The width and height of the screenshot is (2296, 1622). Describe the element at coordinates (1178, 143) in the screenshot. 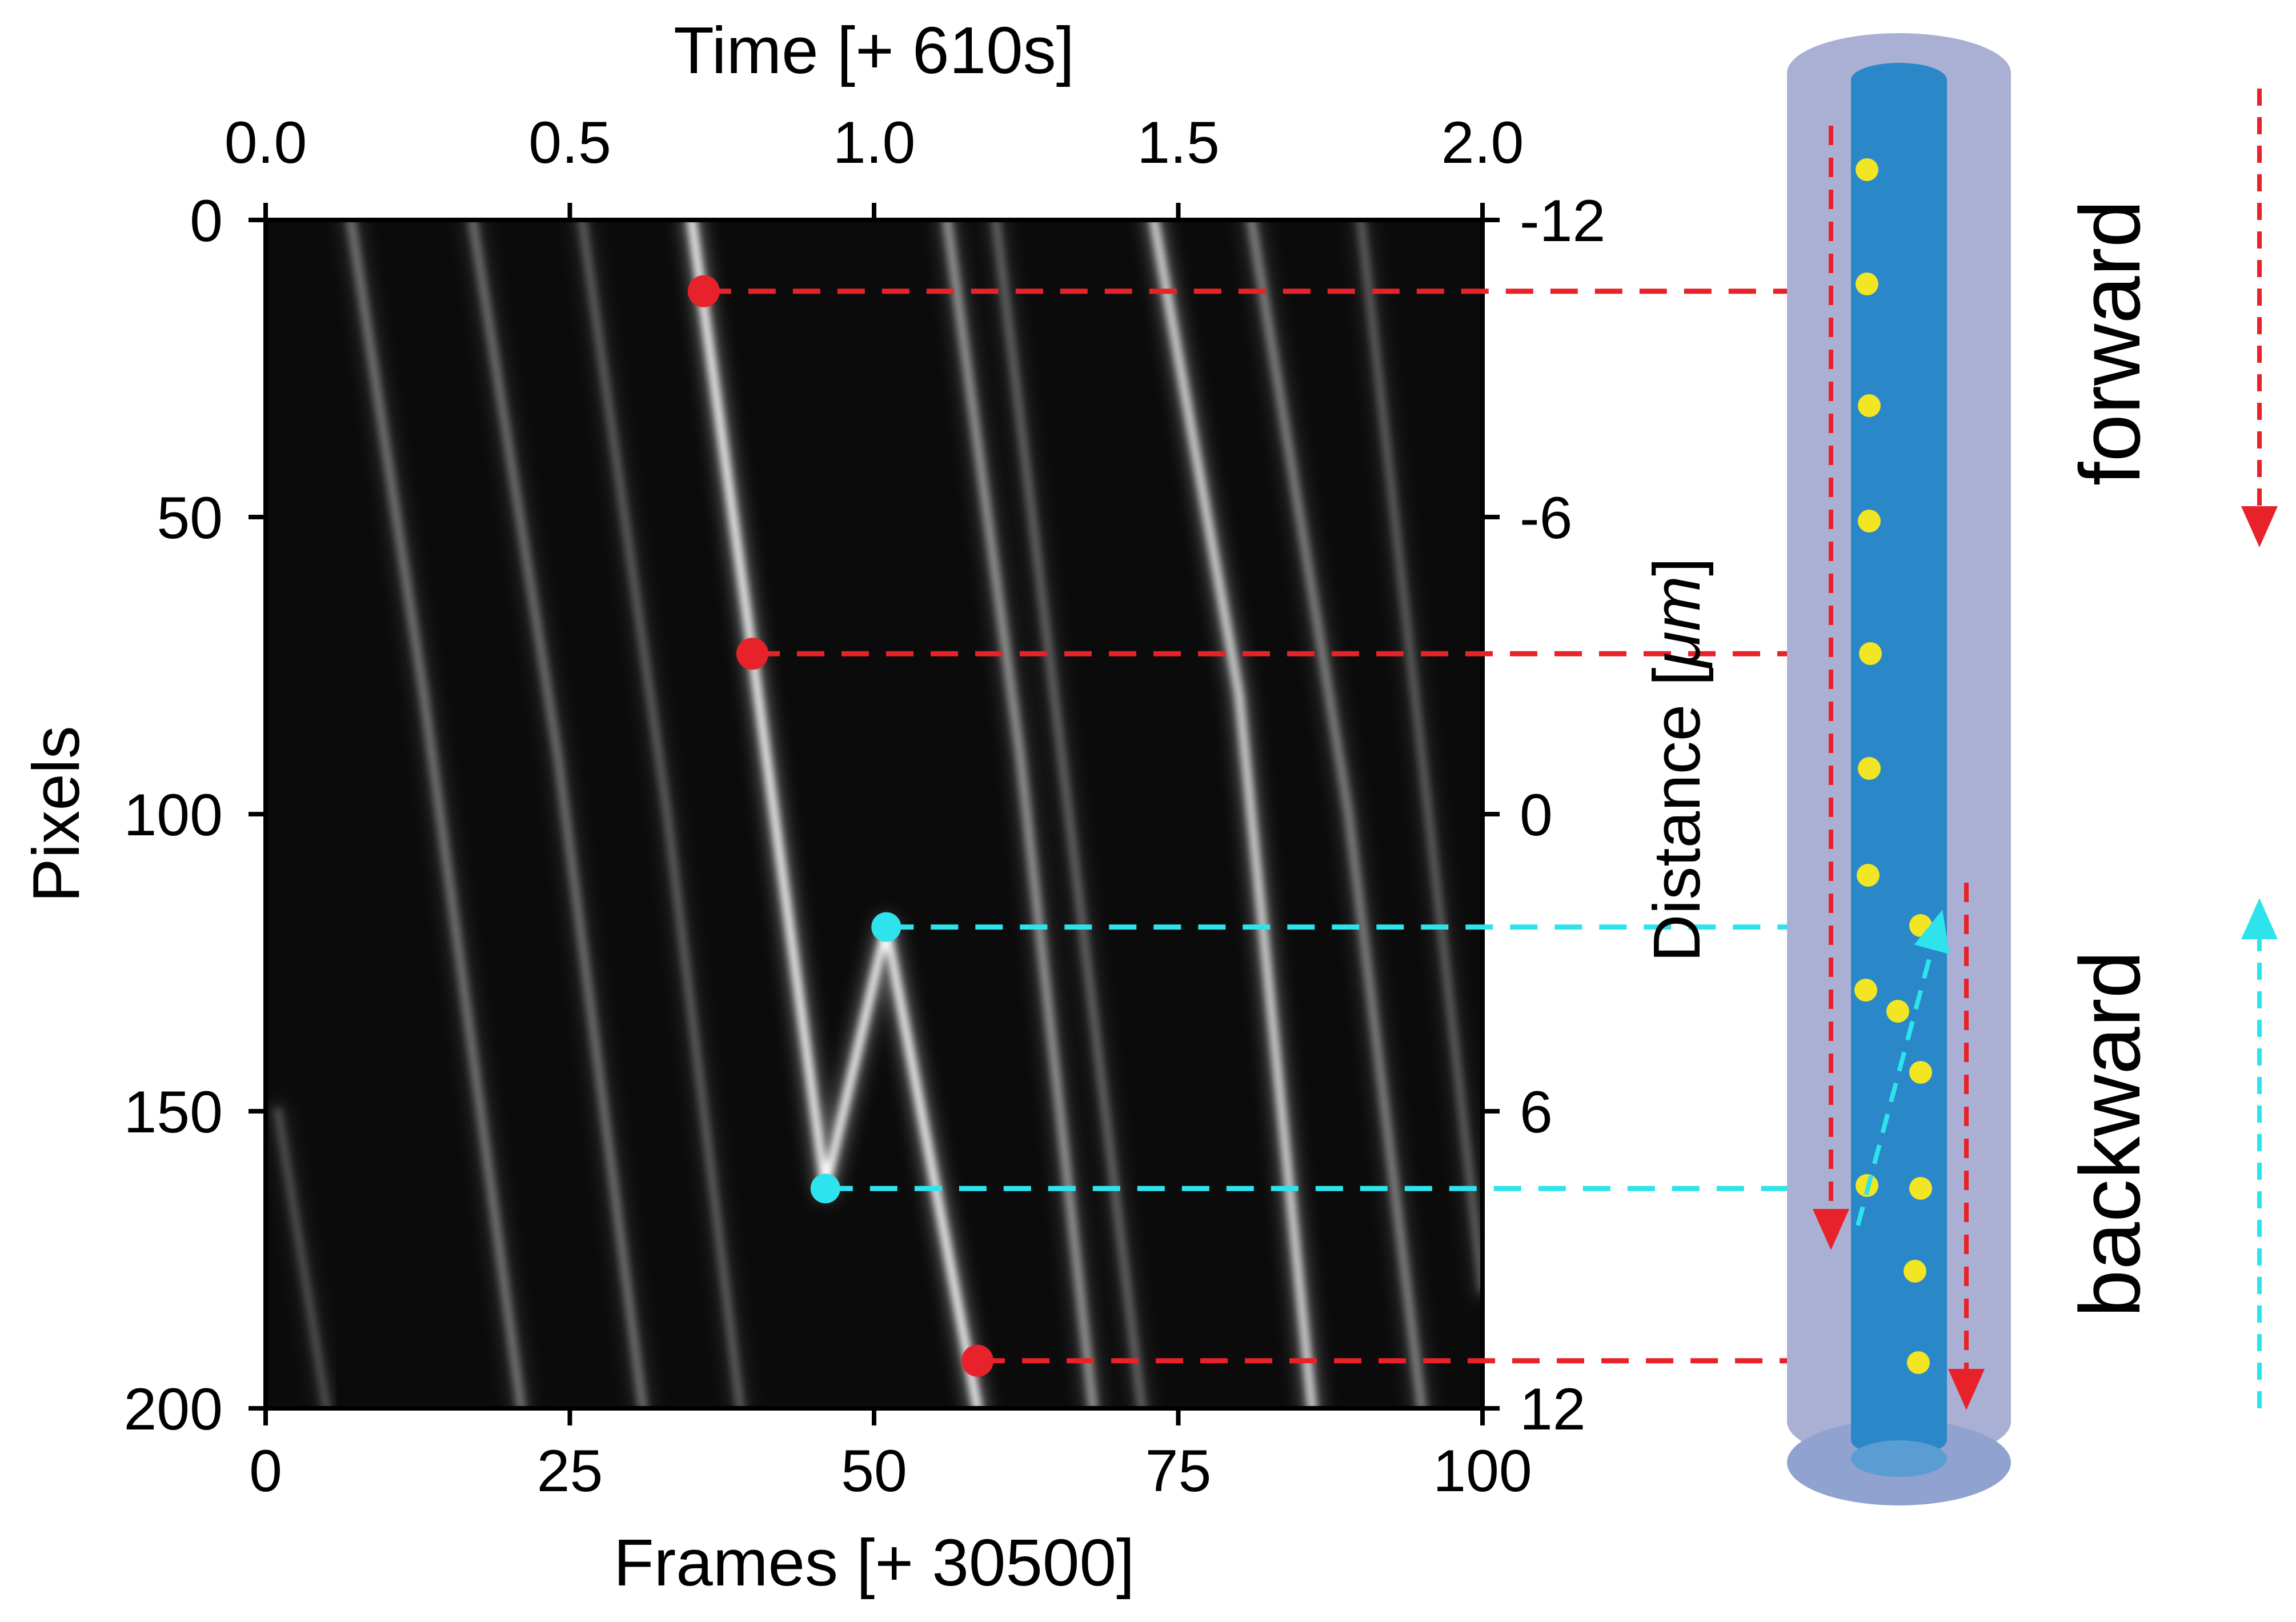

I see `top-tick-label-1.5: 1.5` at that location.